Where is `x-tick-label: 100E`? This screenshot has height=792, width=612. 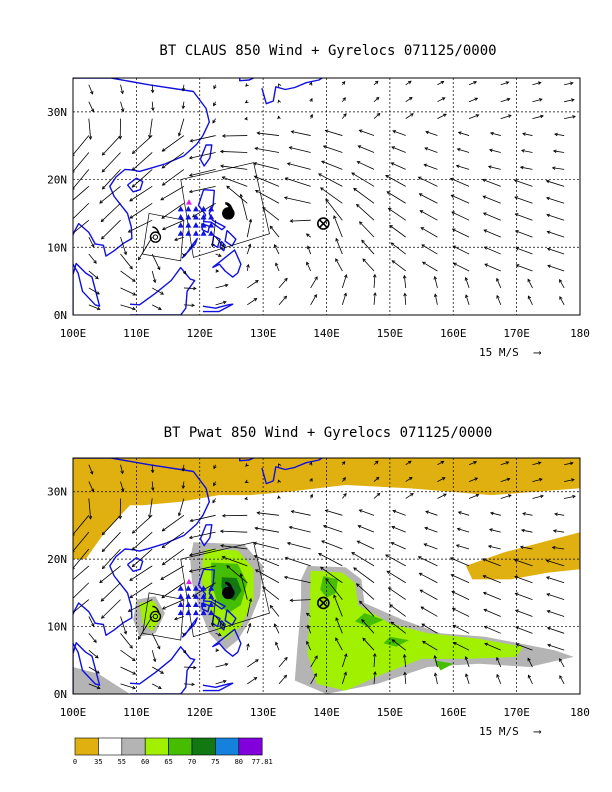 x-tick-label: 100E is located at coordinates (73, 712).